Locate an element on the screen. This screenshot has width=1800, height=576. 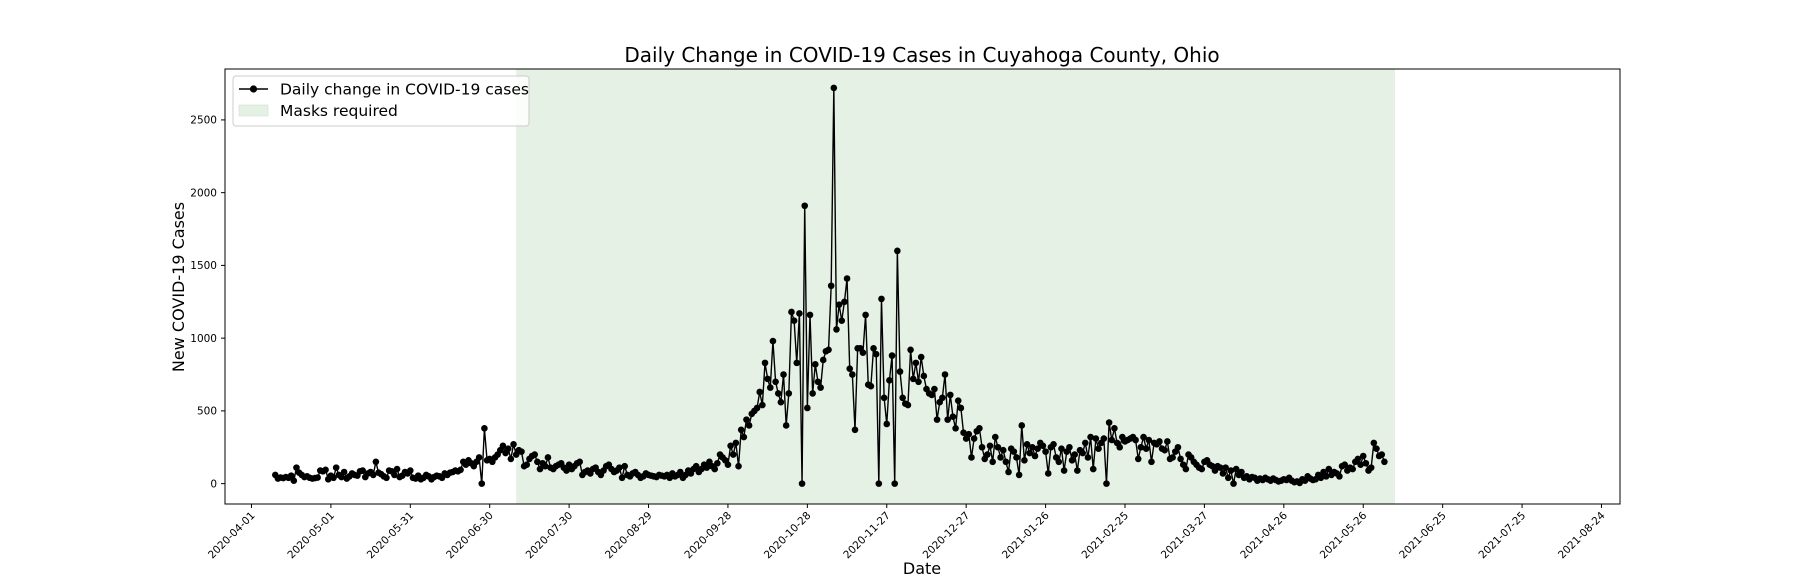
y-tick-label: 0 is located at coordinates (213, 484).